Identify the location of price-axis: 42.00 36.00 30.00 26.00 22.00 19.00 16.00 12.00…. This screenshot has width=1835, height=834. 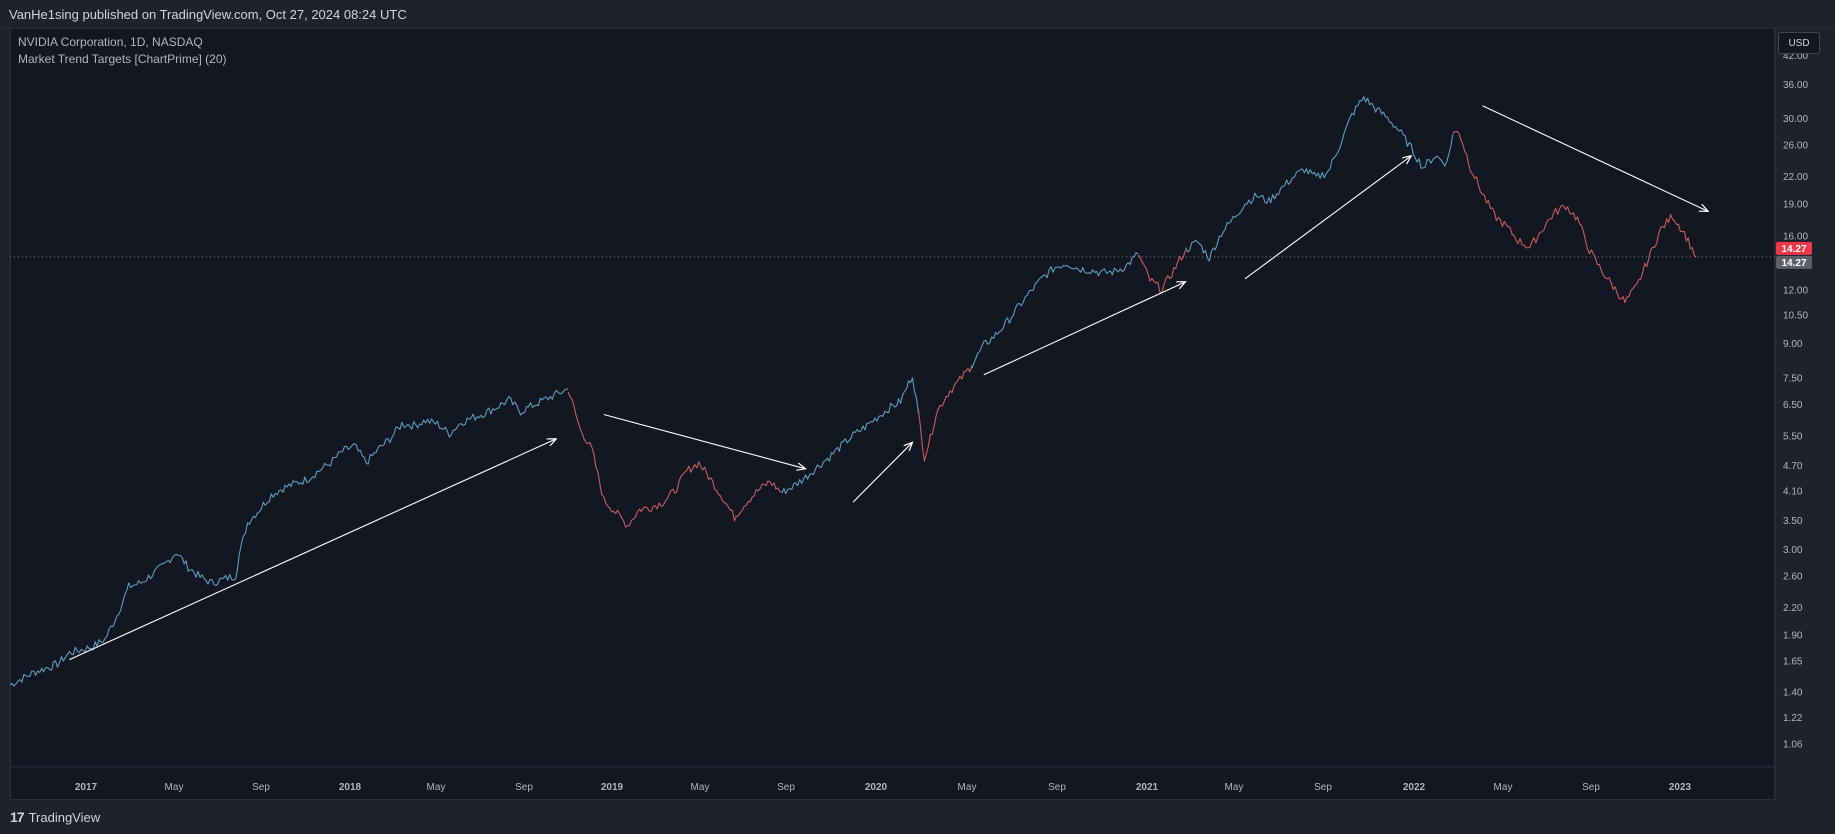
(1795, 401).